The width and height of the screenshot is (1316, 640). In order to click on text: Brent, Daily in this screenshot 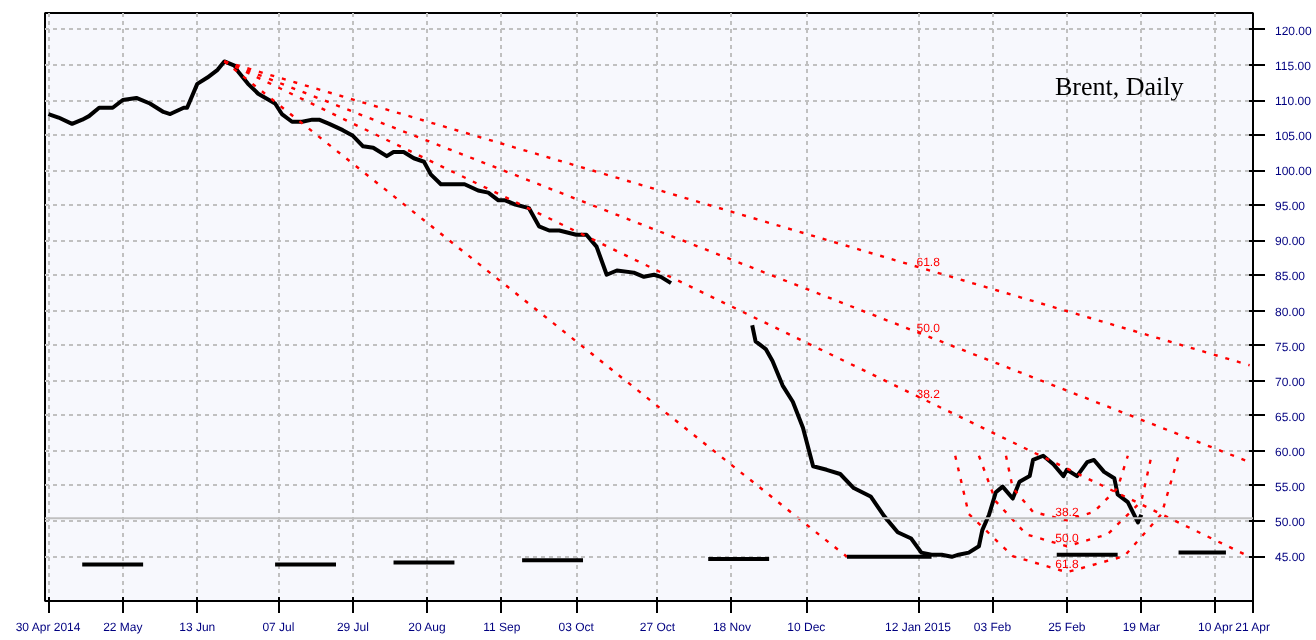, I will do `click(1120, 86)`.